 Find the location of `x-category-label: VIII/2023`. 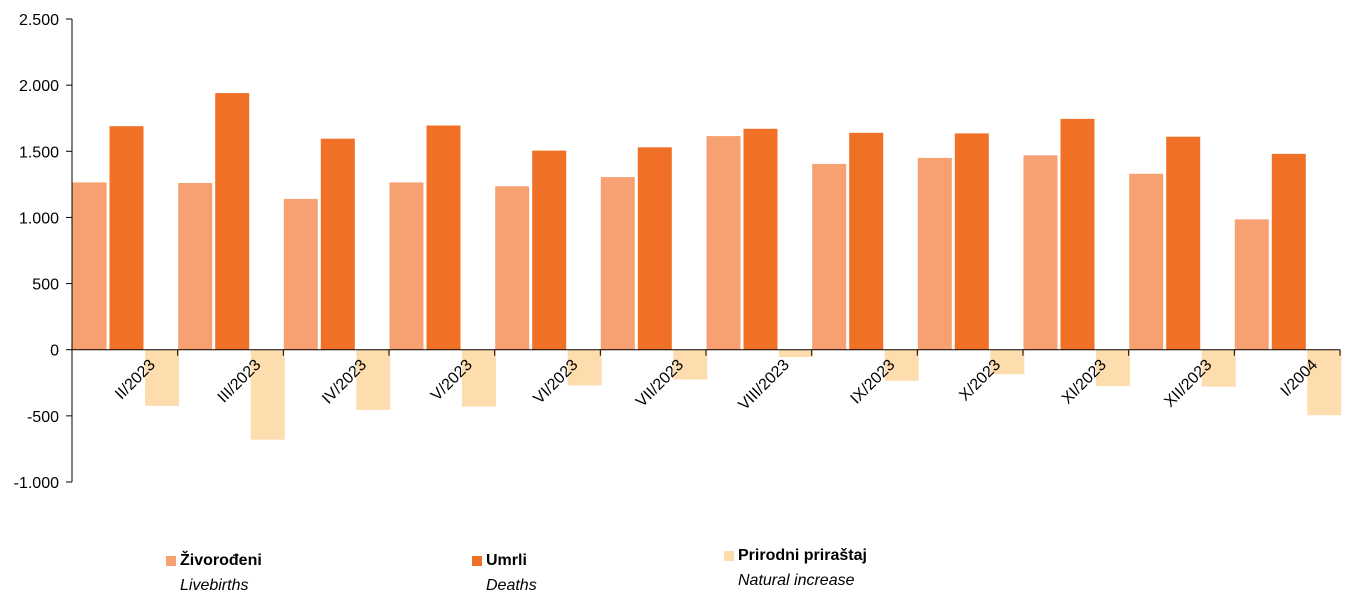

x-category-label: VIII/2023 is located at coordinates (764, 384).